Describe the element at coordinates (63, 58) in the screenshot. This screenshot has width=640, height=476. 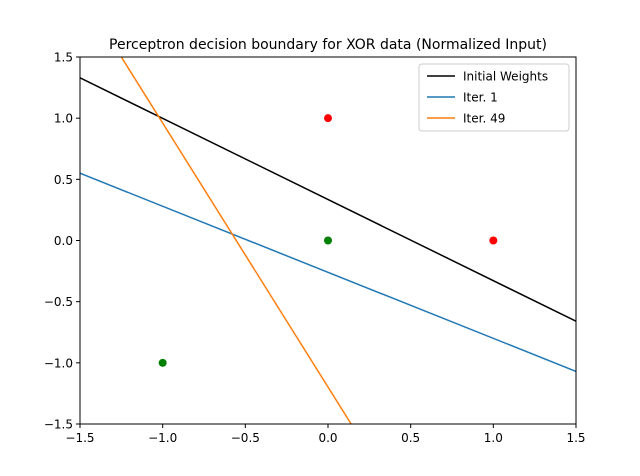
I see `y-tick-label: 1.5` at that location.